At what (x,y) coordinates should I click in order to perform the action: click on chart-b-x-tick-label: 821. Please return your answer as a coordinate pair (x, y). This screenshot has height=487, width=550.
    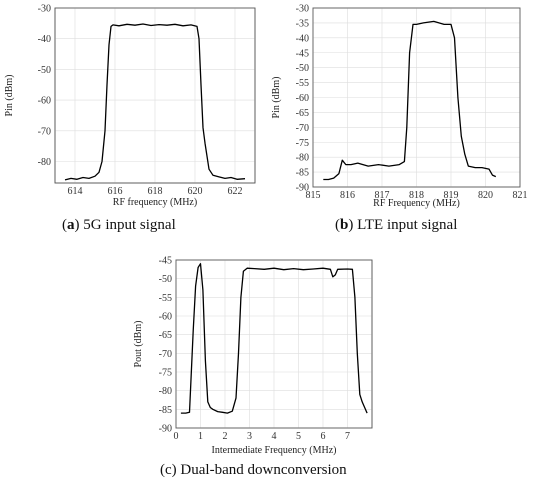
    Looking at the image, I should click on (520, 195).